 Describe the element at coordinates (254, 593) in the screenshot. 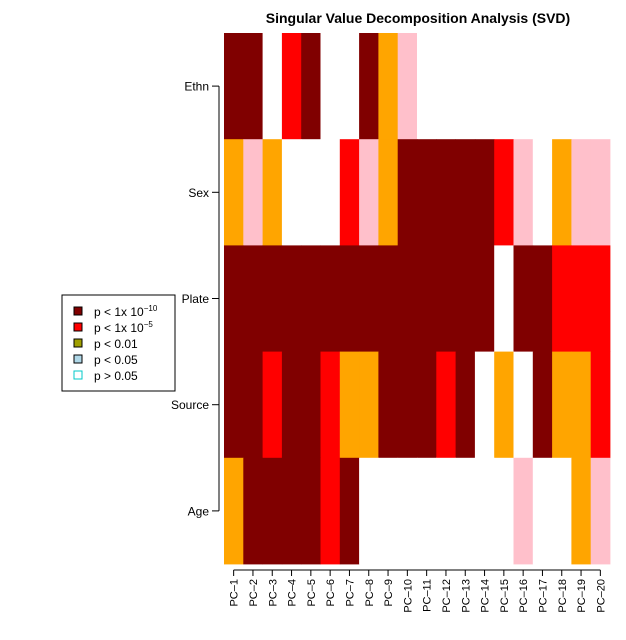

I see `x-tick-label: PC–2` at that location.